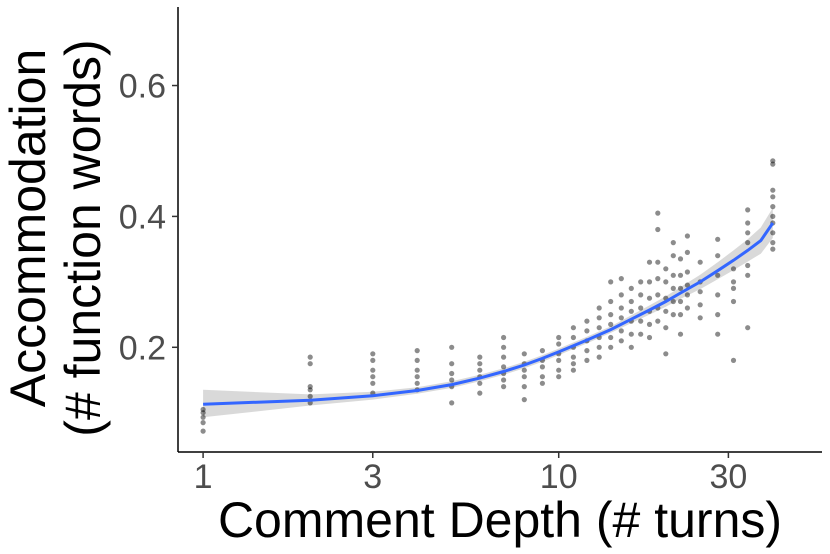  I want to click on y-tick-label: 0.2, so click(142, 348).